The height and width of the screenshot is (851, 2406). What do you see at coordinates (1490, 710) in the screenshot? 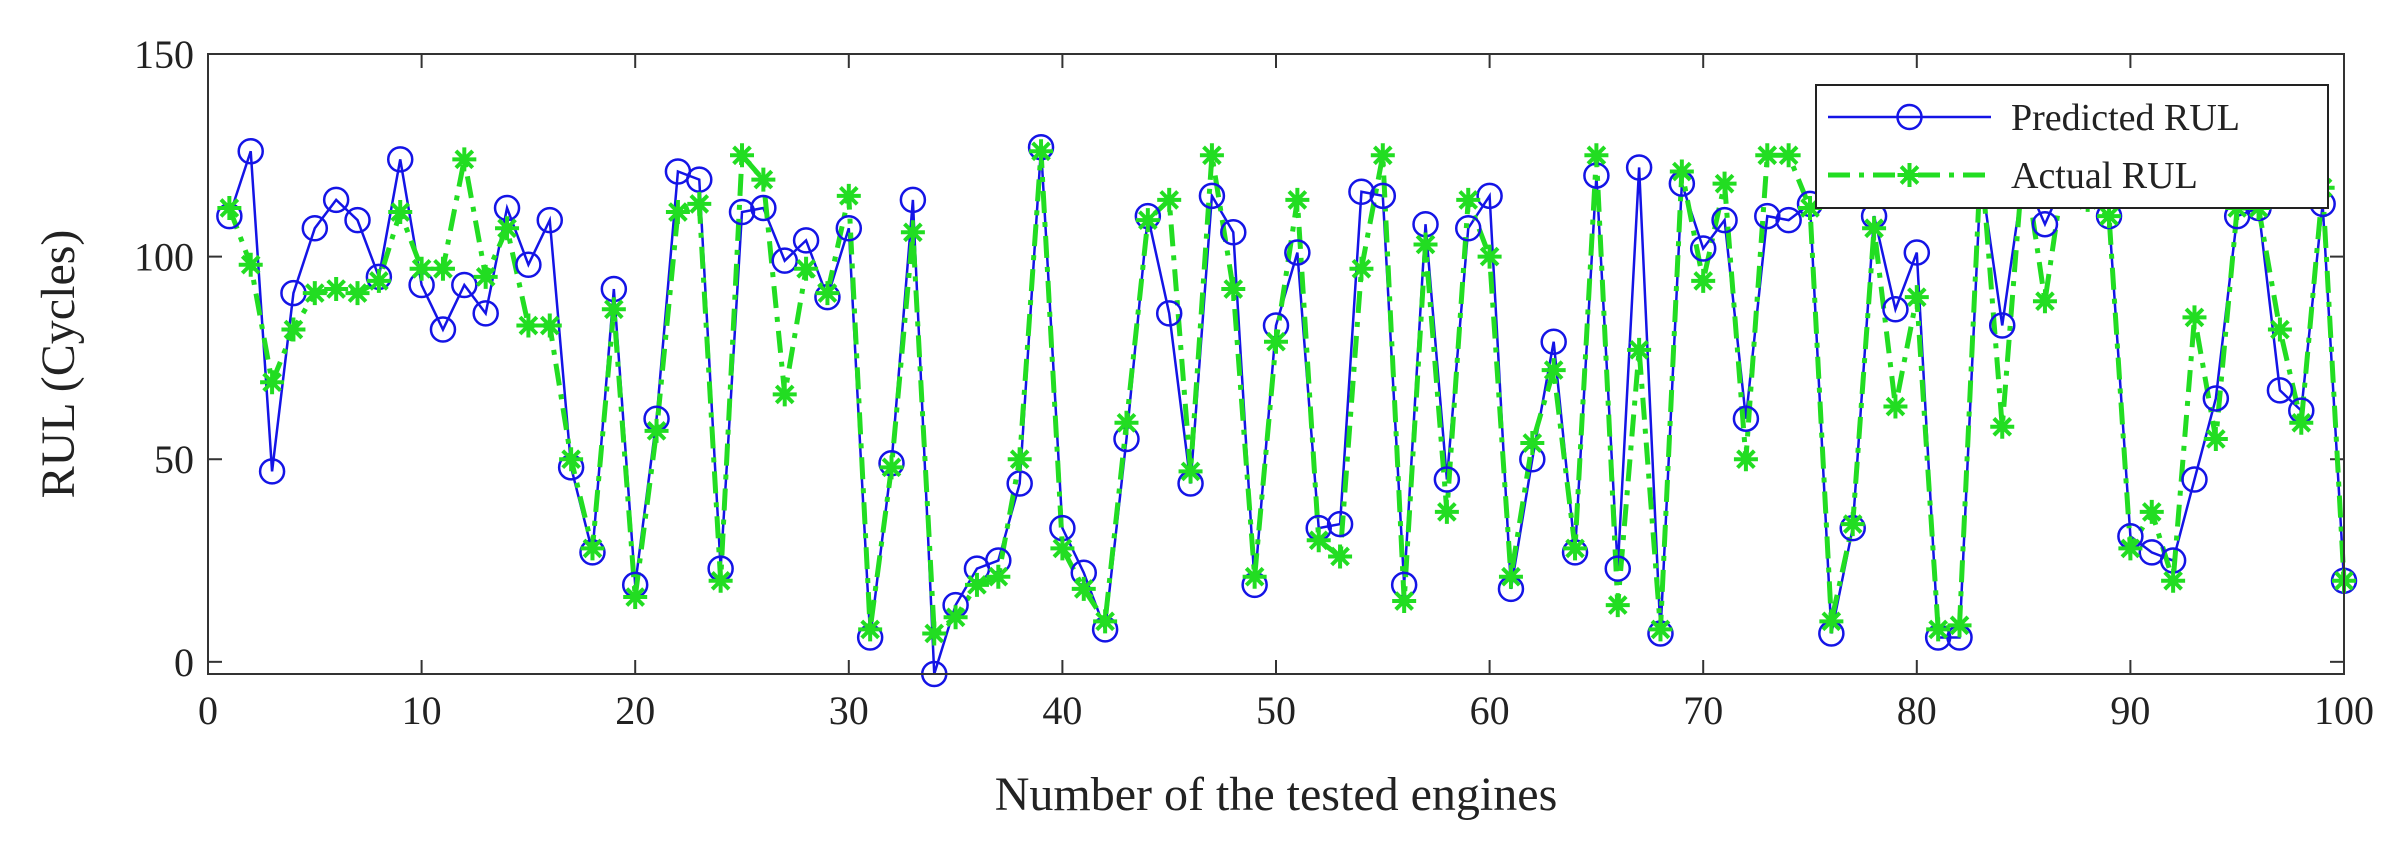
I see `x-tick-label: 60` at bounding box center [1490, 710].